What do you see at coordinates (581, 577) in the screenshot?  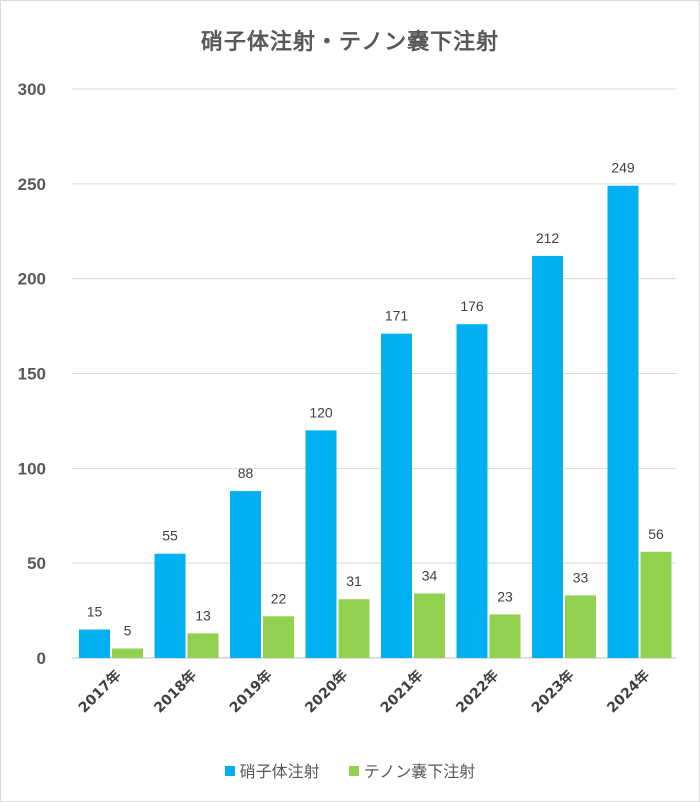 I see `data-label: 33` at bounding box center [581, 577].